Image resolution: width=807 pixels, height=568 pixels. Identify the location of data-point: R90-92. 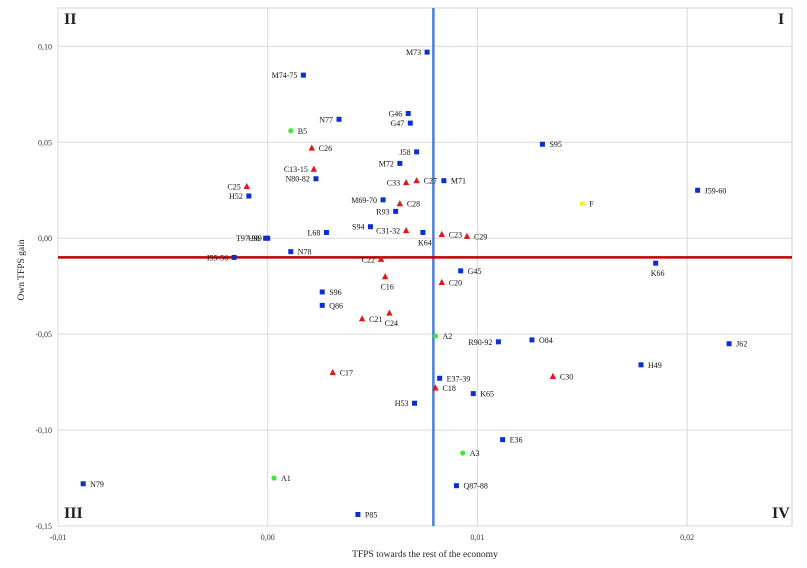
(484, 342).